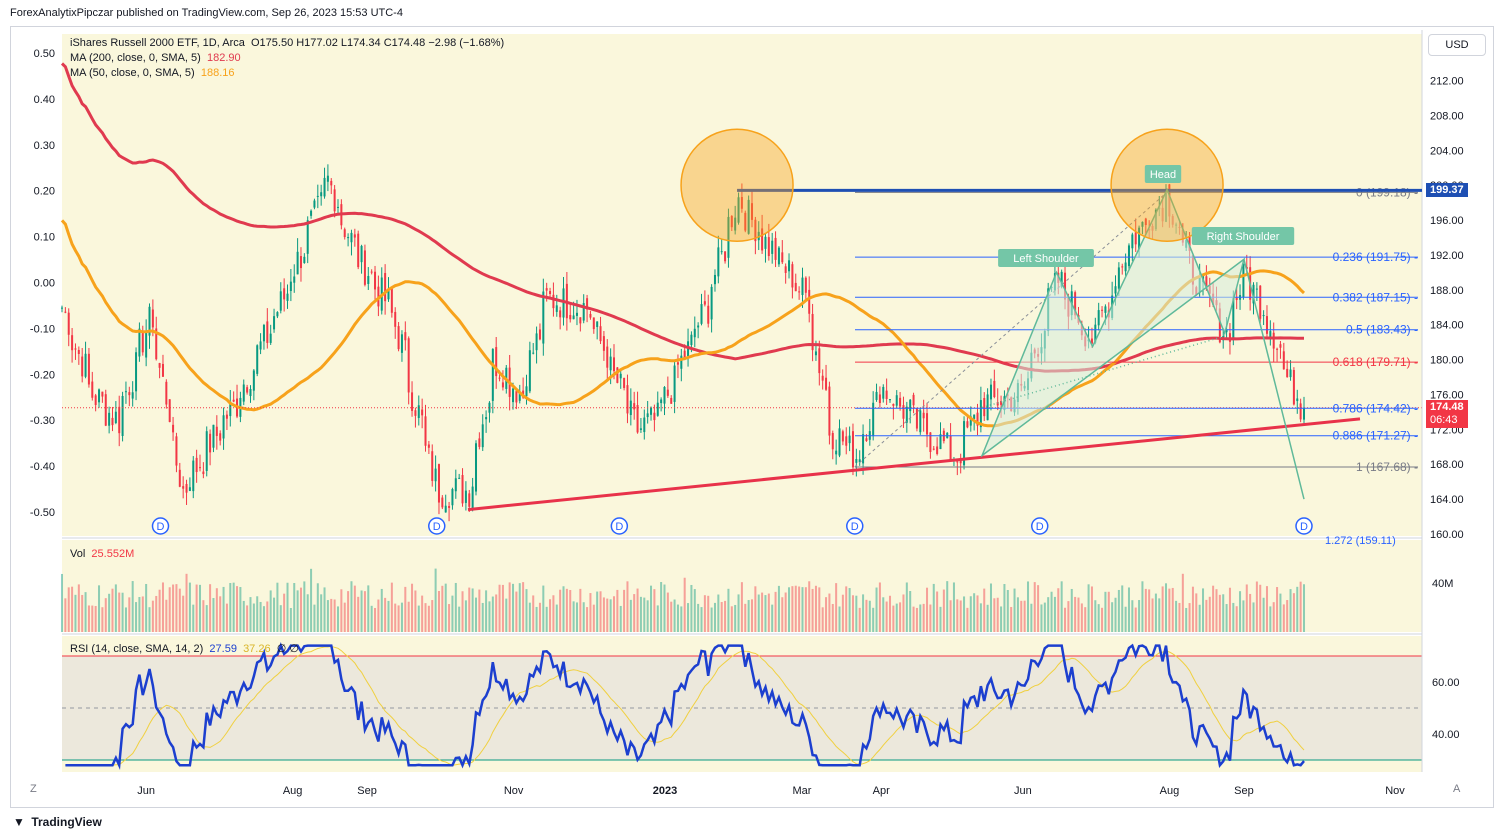  Describe the element at coordinates (78, 554) in the screenshot. I see `vol-label: Vol` at that location.